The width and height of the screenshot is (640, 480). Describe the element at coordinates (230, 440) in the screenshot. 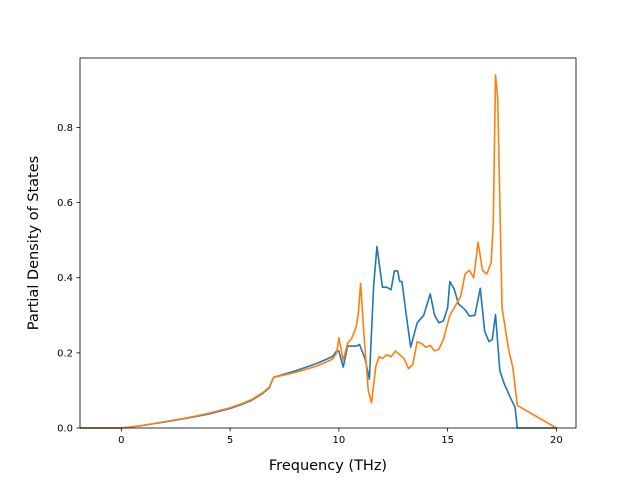

I see `x-tick-label: 5` at that location.